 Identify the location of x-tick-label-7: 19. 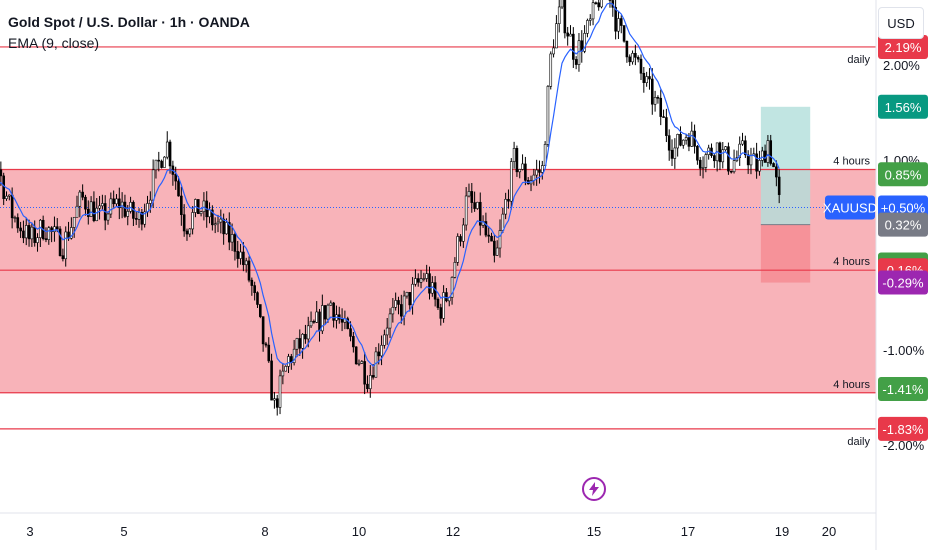
(782, 531).